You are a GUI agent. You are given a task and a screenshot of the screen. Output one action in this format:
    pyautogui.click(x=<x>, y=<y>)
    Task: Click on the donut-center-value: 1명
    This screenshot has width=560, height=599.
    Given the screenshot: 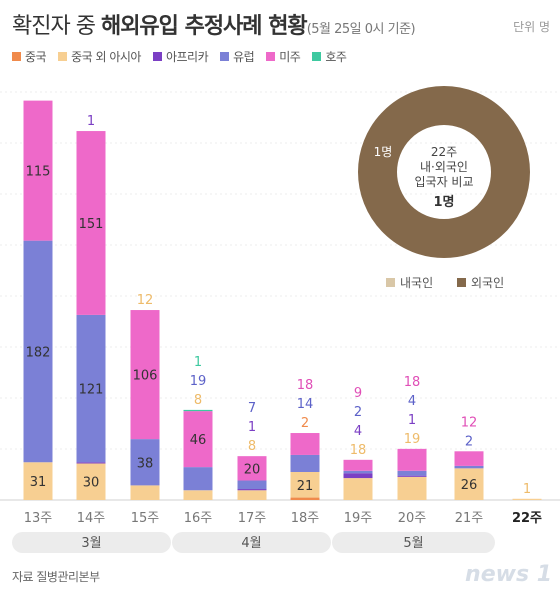 What is the action you would take?
    pyautogui.click(x=443, y=202)
    